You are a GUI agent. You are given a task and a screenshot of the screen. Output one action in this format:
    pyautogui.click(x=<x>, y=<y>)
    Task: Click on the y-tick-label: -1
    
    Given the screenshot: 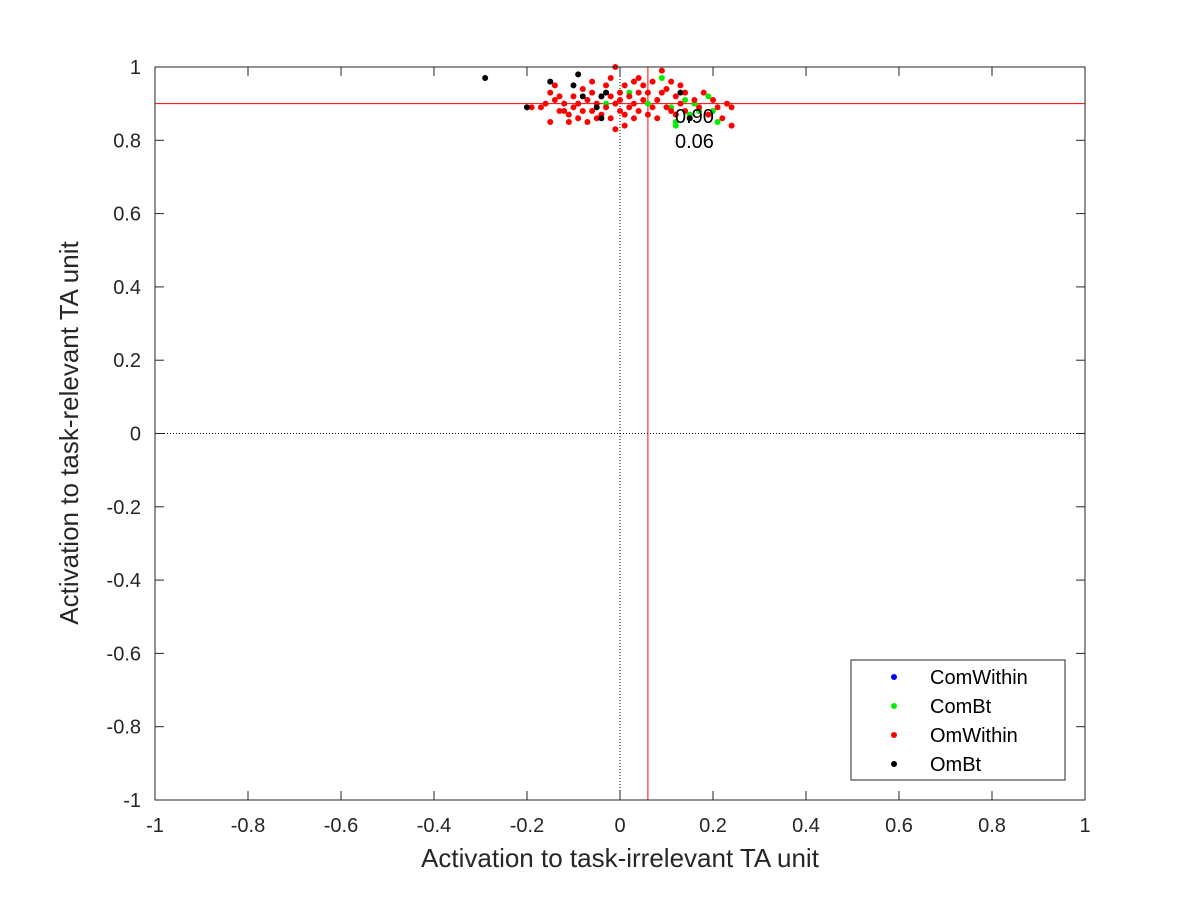 What is the action you would take?
    pyautogui.click(x=132, y=801)
    